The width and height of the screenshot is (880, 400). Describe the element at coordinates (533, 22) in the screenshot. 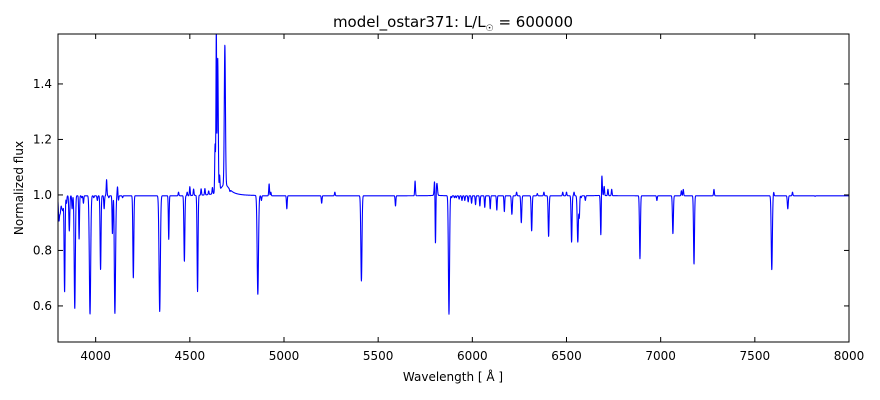

I see `title-suffix: = 600000` at that location.